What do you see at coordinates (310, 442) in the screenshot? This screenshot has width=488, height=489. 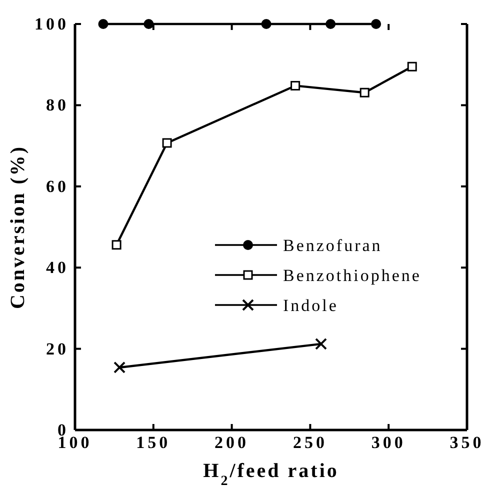 I see `x-tick-label: 250` at bounding box center [310, 442].